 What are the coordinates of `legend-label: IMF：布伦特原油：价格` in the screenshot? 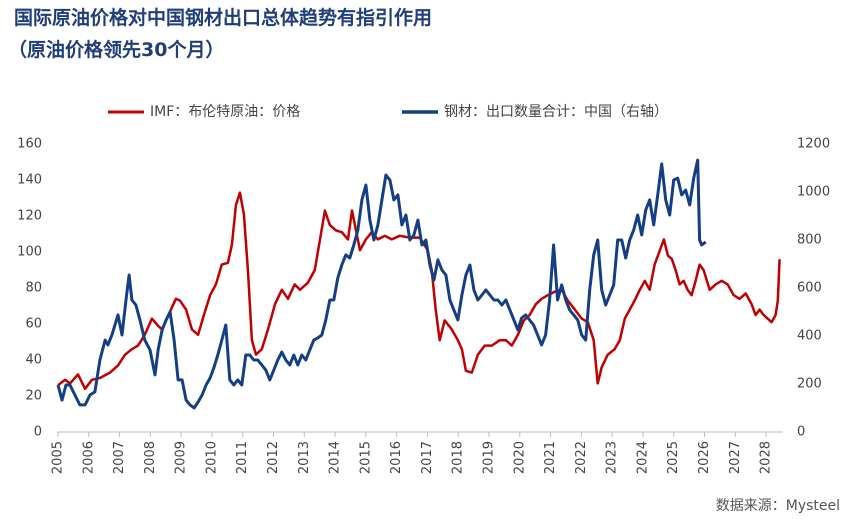 It's located at (225, 112).